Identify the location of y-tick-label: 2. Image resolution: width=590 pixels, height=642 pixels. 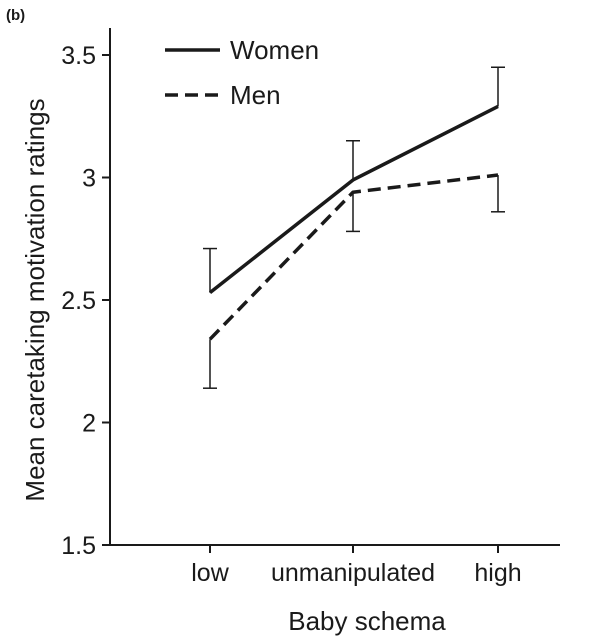
(89, 424).